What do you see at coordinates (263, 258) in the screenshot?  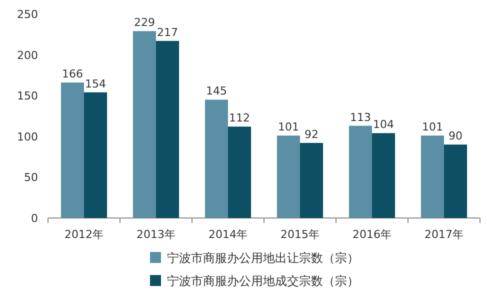 I see `legend-label: 宁波市商服办公用地出让宗数（宗）` at bounding box center [263, 258].